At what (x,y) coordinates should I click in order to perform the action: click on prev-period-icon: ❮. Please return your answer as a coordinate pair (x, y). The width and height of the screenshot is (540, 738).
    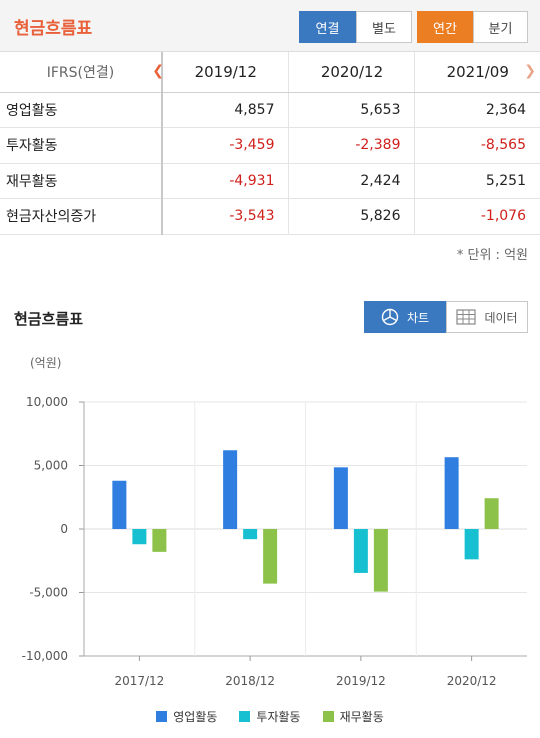
    Looking at the image, I should click on (158, 71).